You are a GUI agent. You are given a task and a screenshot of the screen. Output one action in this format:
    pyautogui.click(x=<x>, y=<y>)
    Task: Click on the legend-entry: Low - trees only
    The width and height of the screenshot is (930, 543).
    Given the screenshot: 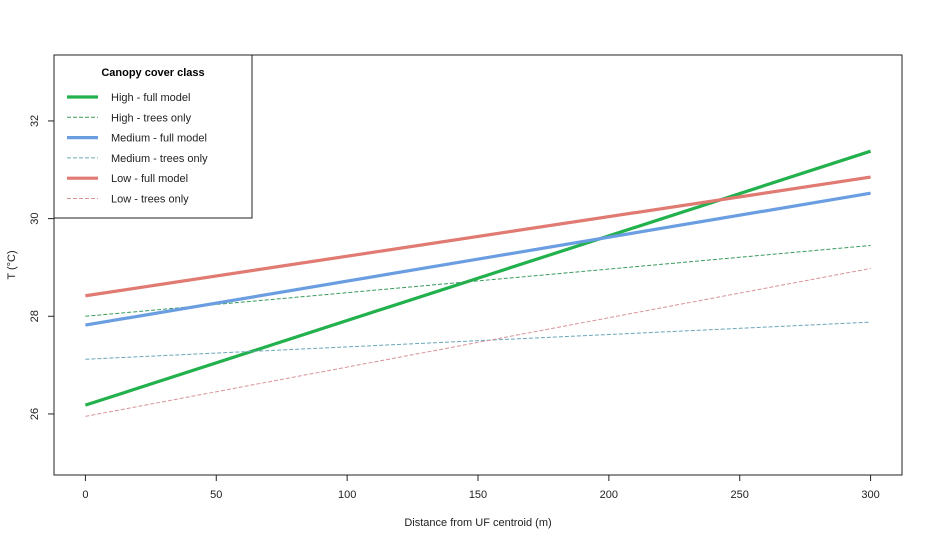 What is the action you would take?
    pyautogui.click(x=150, y=200)
    